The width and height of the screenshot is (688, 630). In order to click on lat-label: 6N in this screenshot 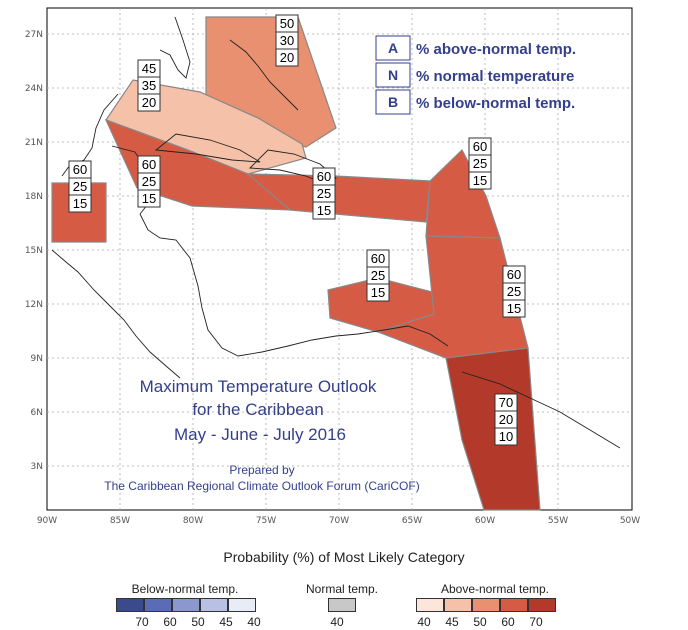, I will do `click(37, 413)`.